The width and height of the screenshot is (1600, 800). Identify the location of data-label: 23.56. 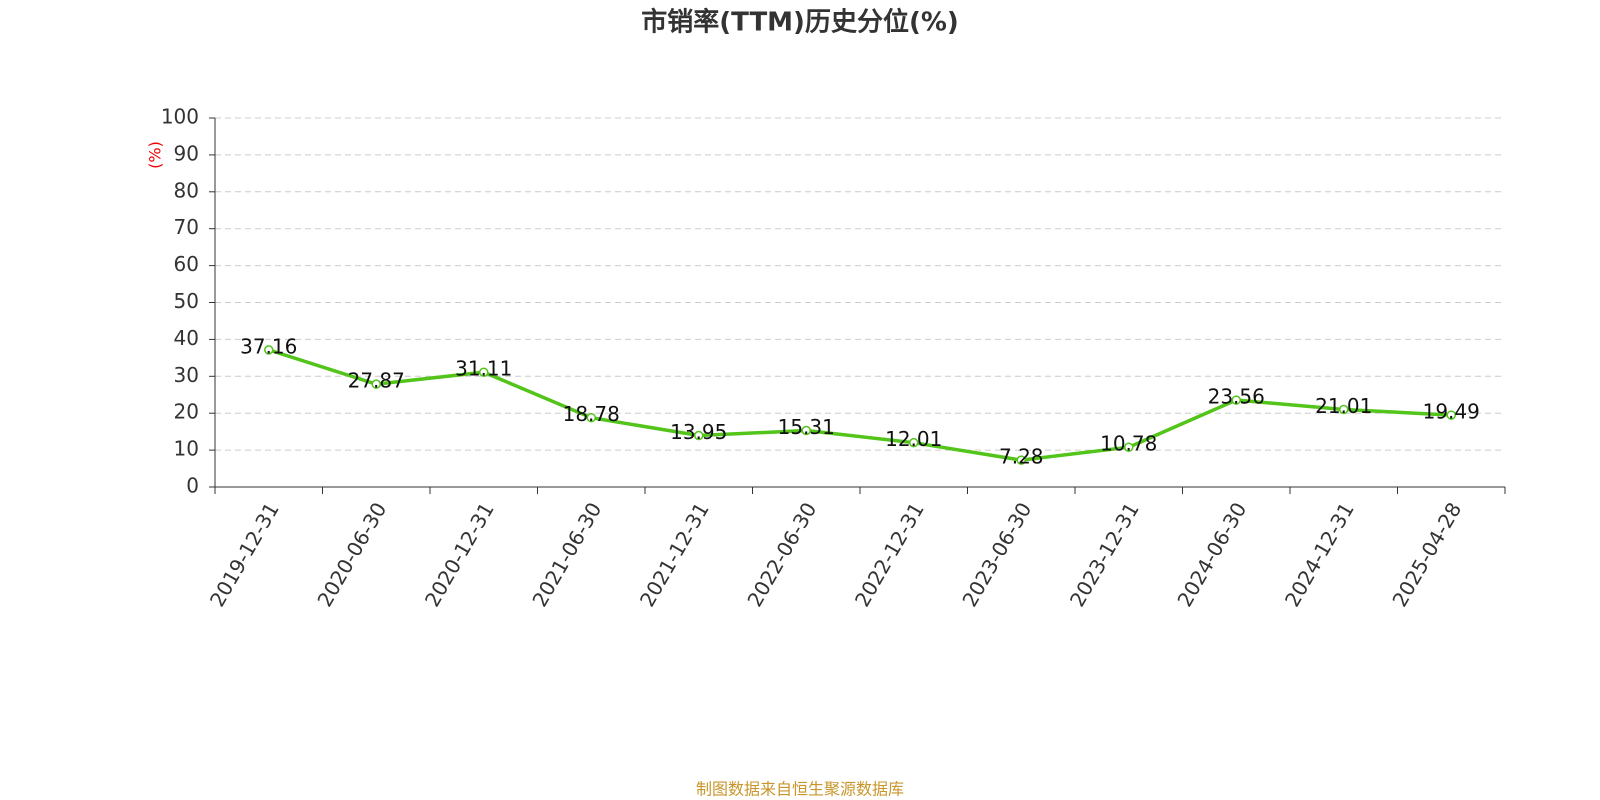
(1236, 397).